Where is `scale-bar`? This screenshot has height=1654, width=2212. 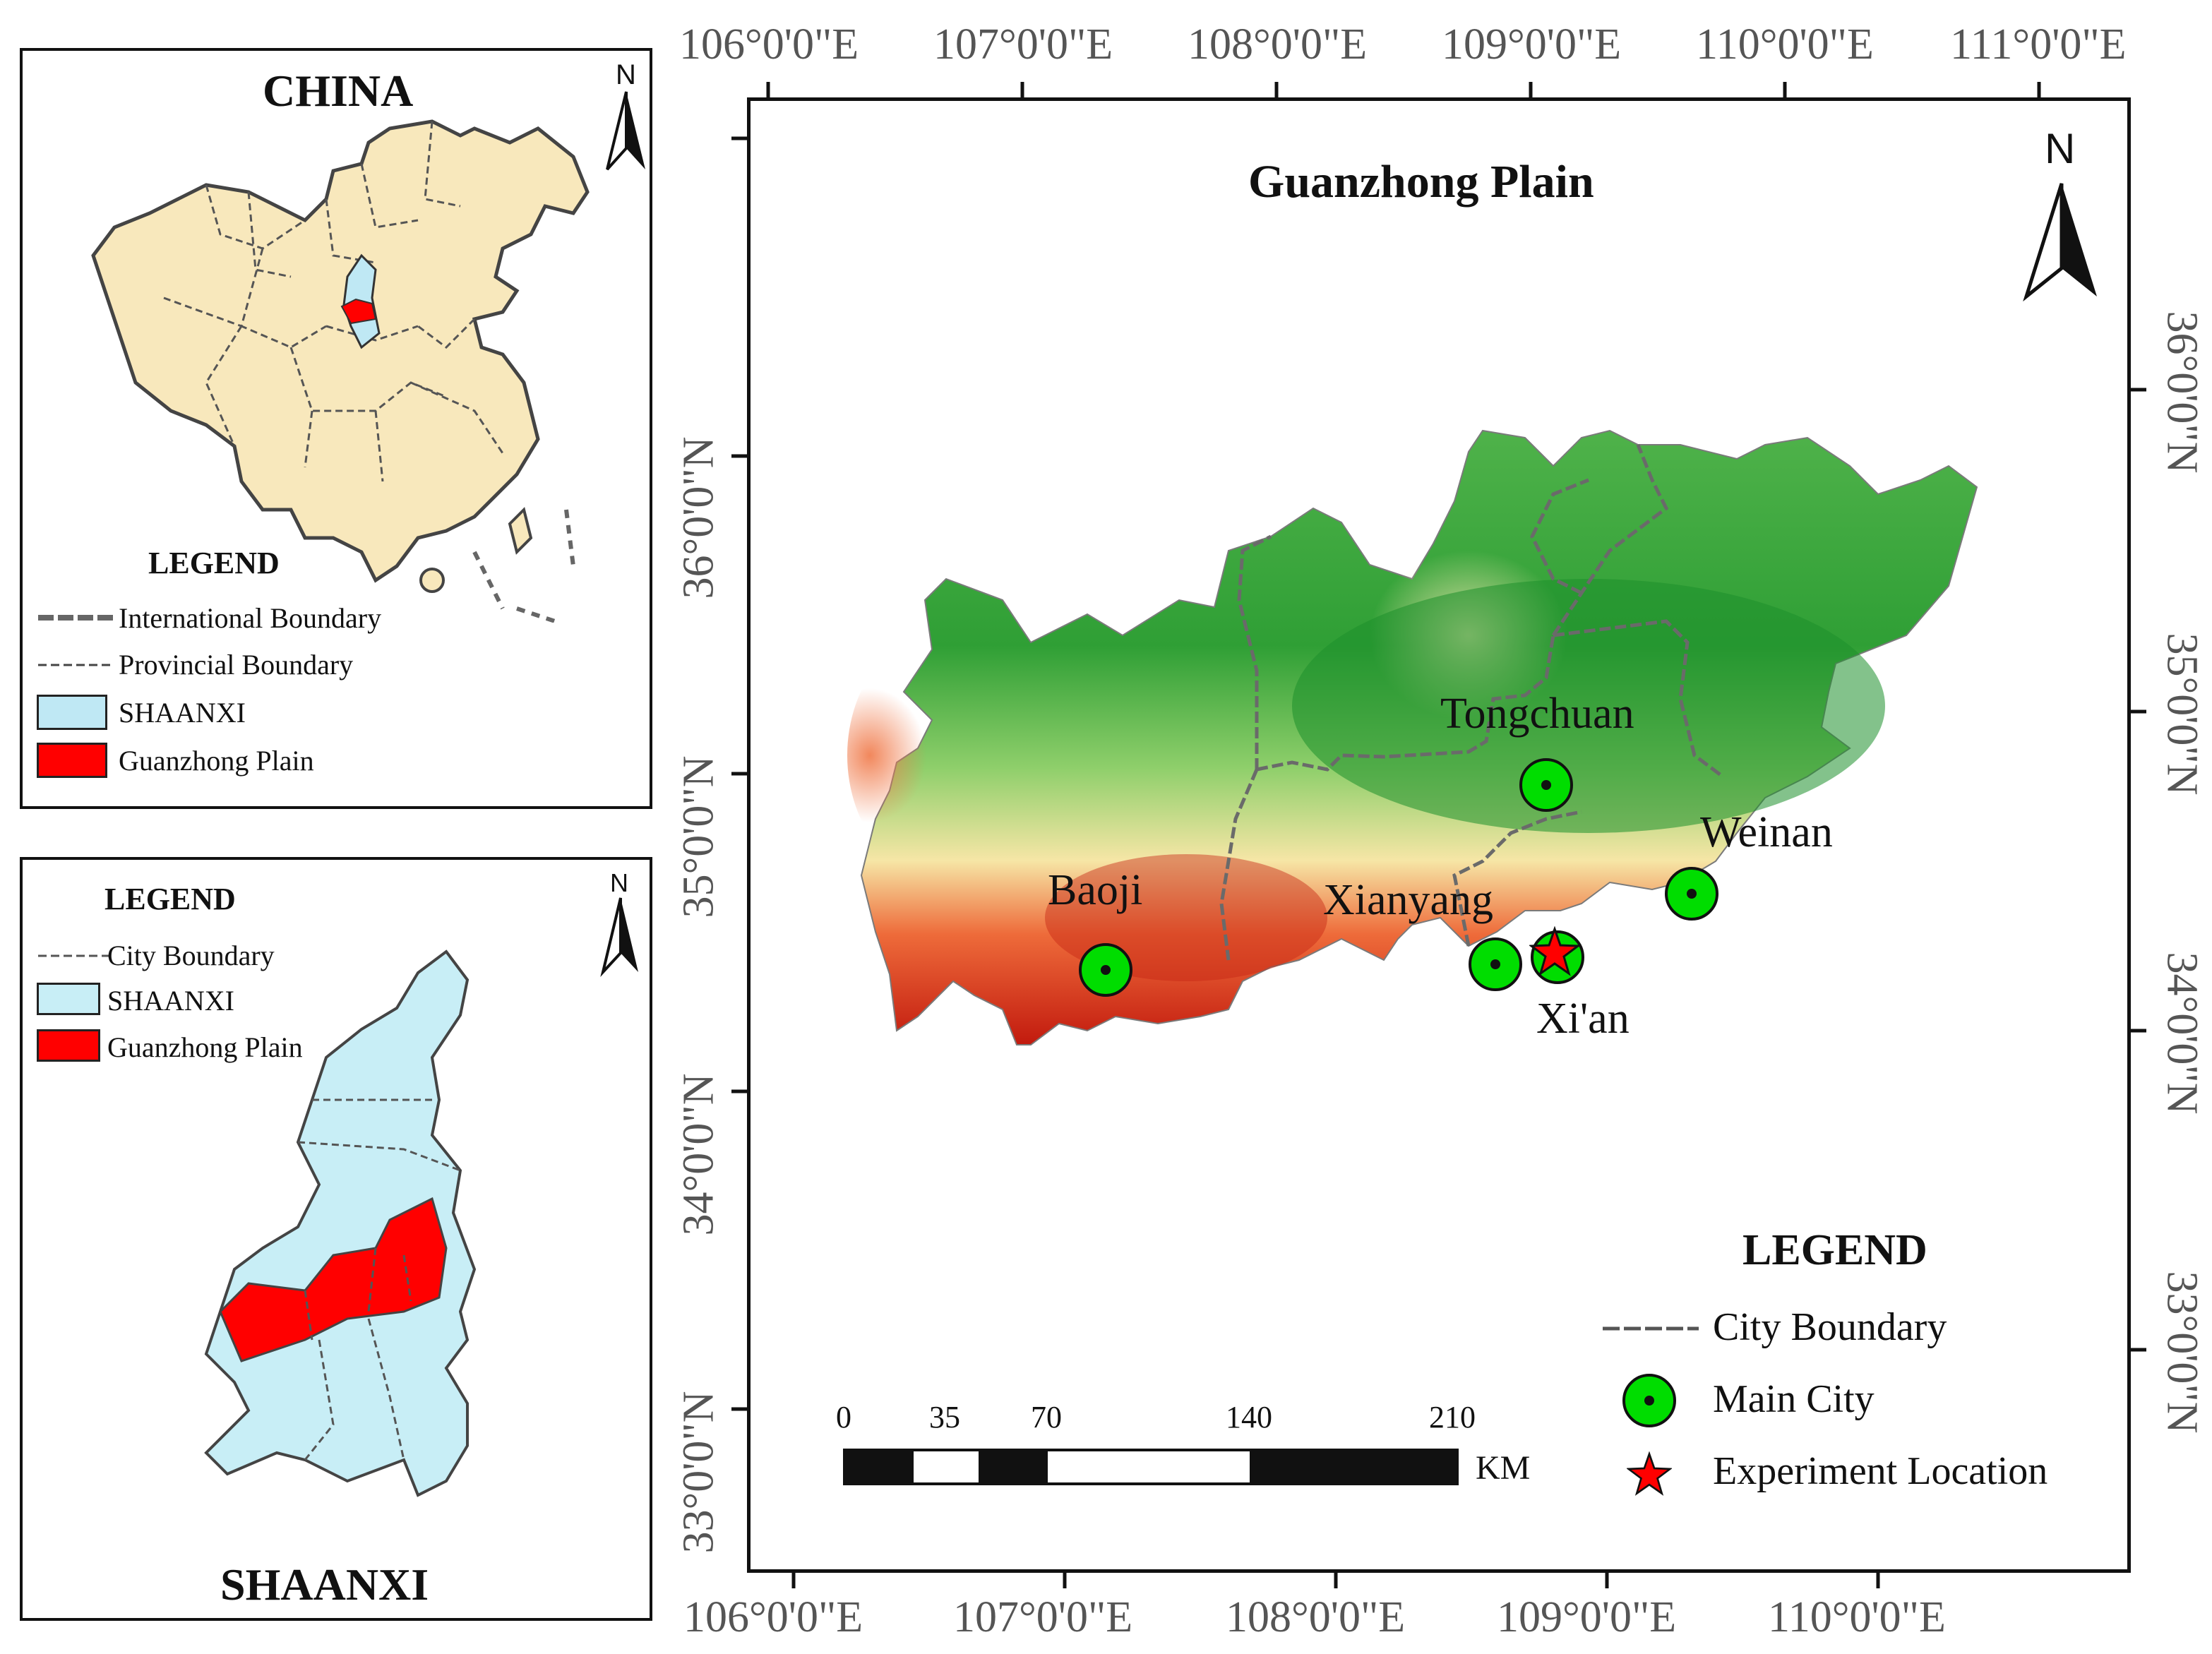
scale-bar is located at coordinates (1151, 1467).